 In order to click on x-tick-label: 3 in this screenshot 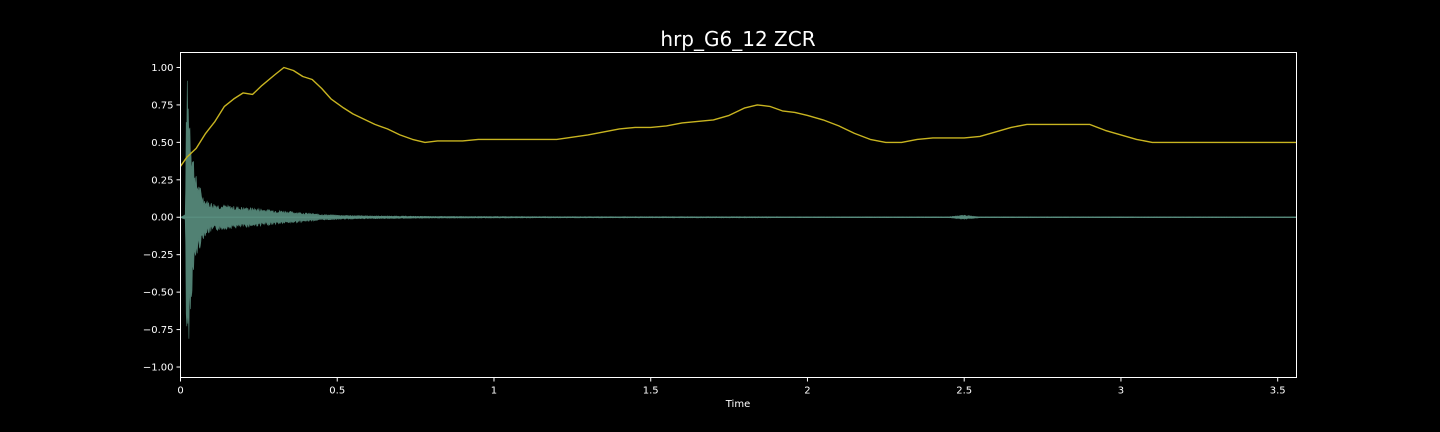, I will do `click(1121, 391)`.